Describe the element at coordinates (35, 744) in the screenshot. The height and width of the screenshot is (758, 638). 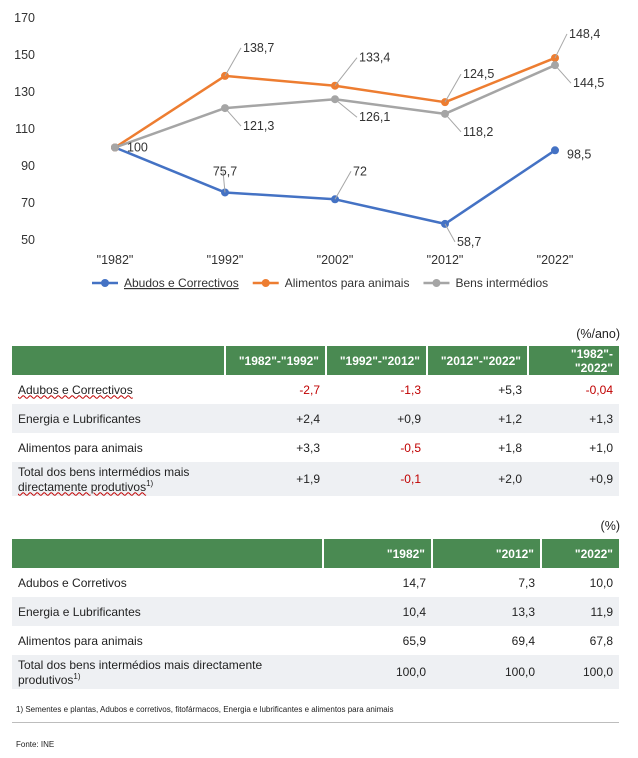
I see `source-note: Fonte: INE` at that location.